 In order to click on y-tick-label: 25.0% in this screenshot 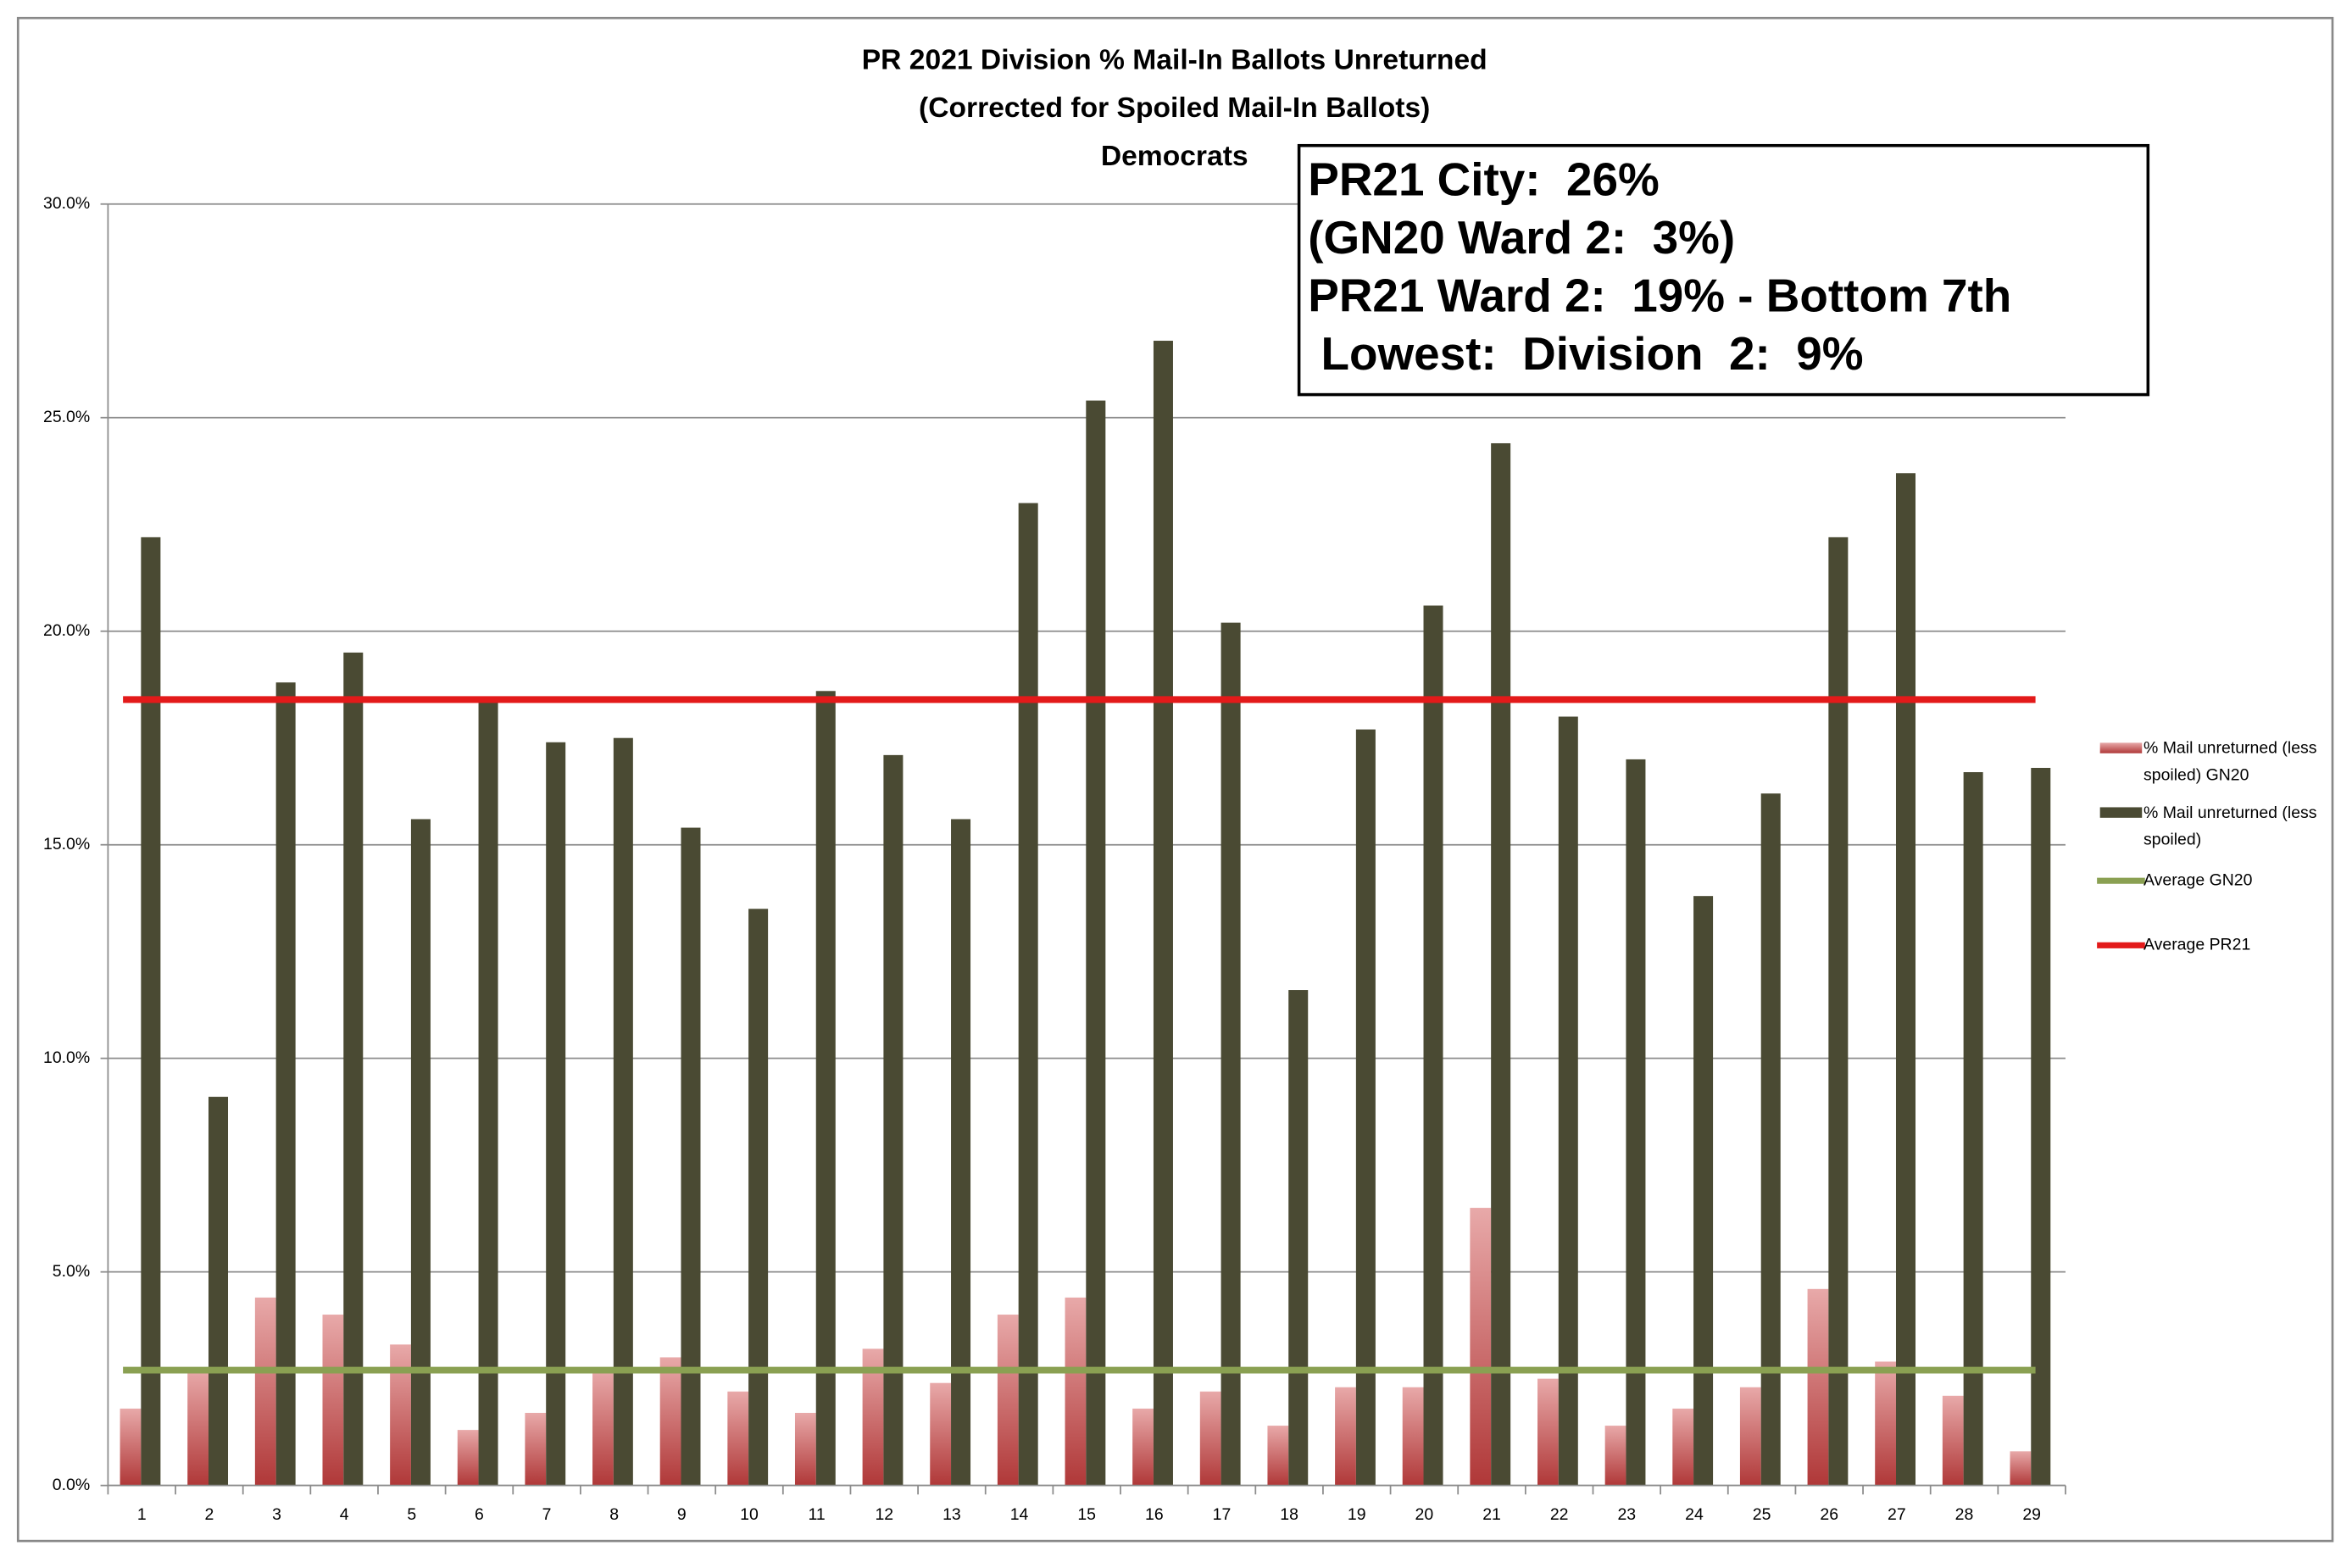, I will do `click(66, 417)`.